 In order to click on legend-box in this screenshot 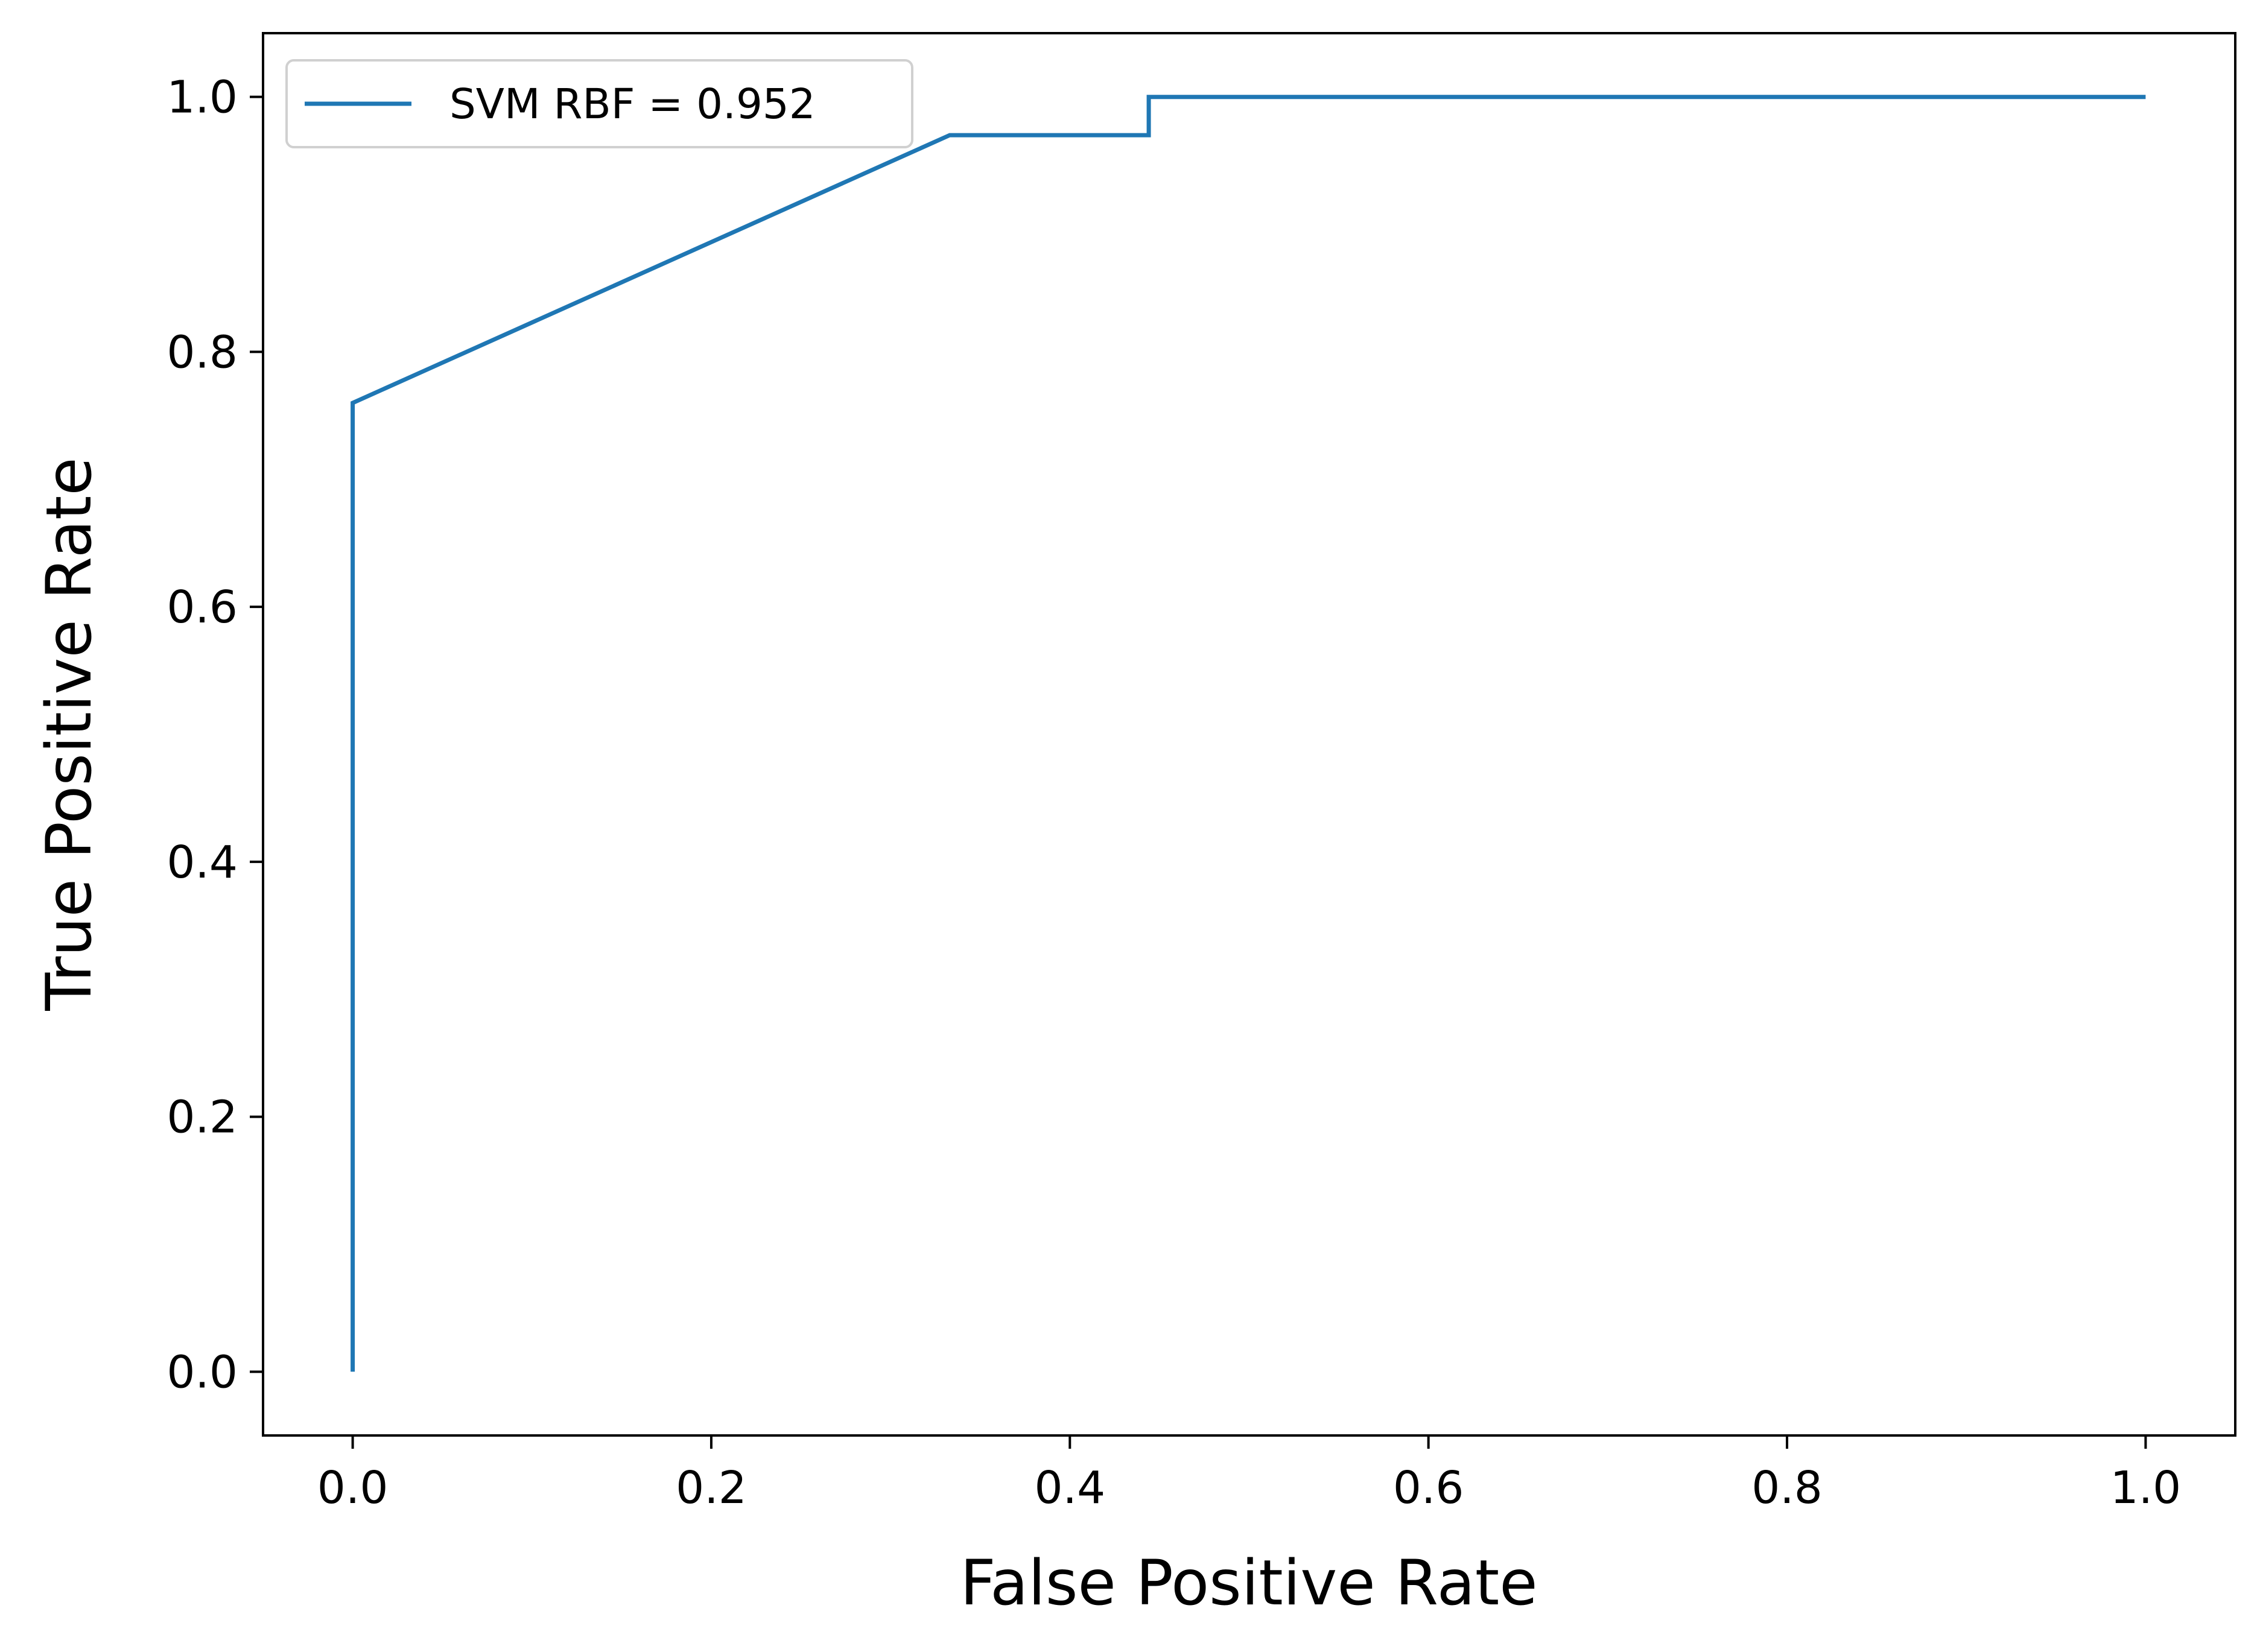, I will do `click(599, 103)`.